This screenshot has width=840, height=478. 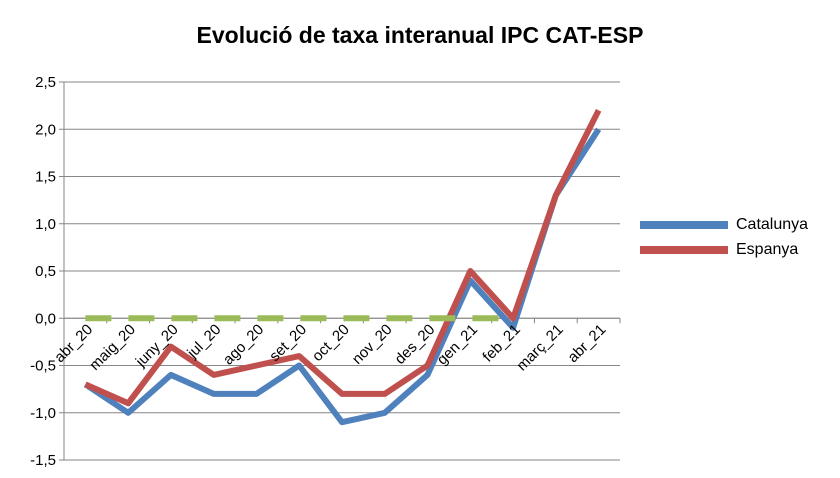 I want to click on y-tick-label: 0,0, so click(x=45, y=318).